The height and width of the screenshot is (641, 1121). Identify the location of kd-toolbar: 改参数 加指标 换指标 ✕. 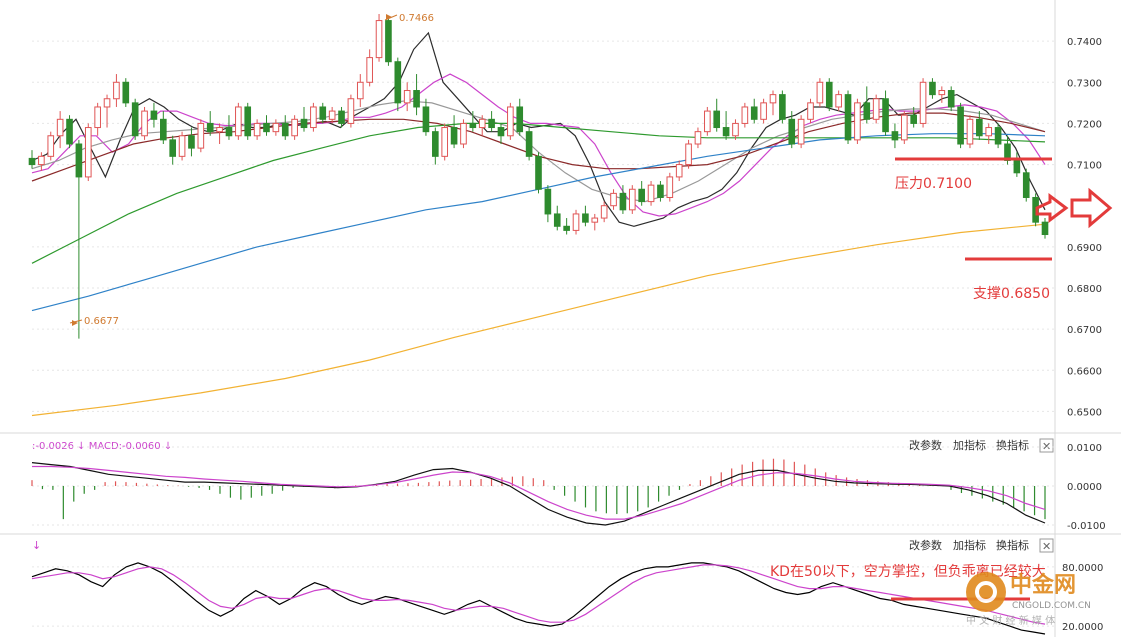
(981, 545).